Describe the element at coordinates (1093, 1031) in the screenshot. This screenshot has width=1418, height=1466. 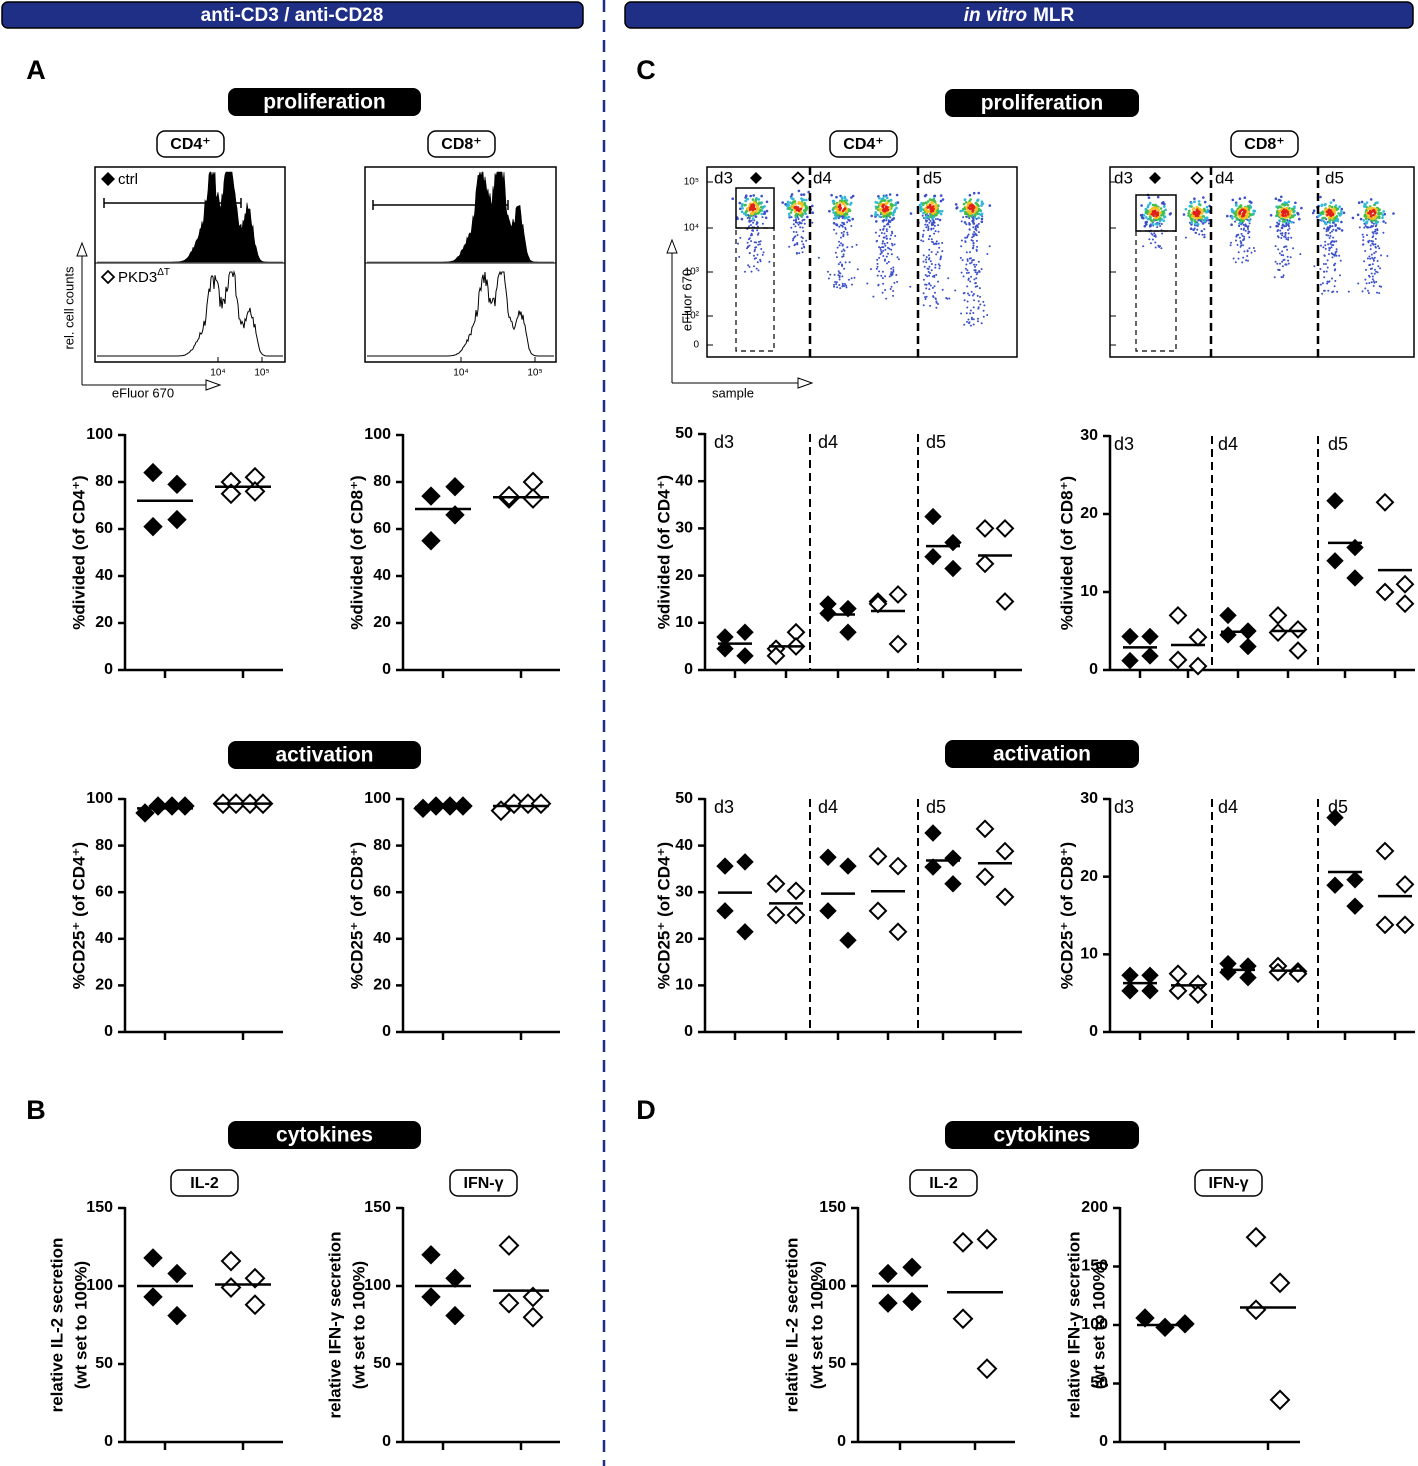
I see `y-tick-label: 0` at that location.